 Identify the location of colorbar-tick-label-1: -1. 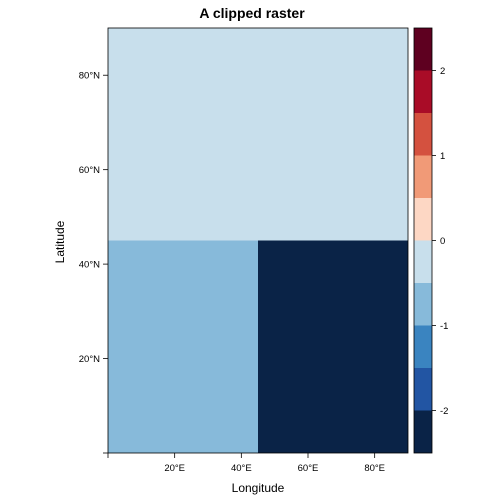
(444, 326).